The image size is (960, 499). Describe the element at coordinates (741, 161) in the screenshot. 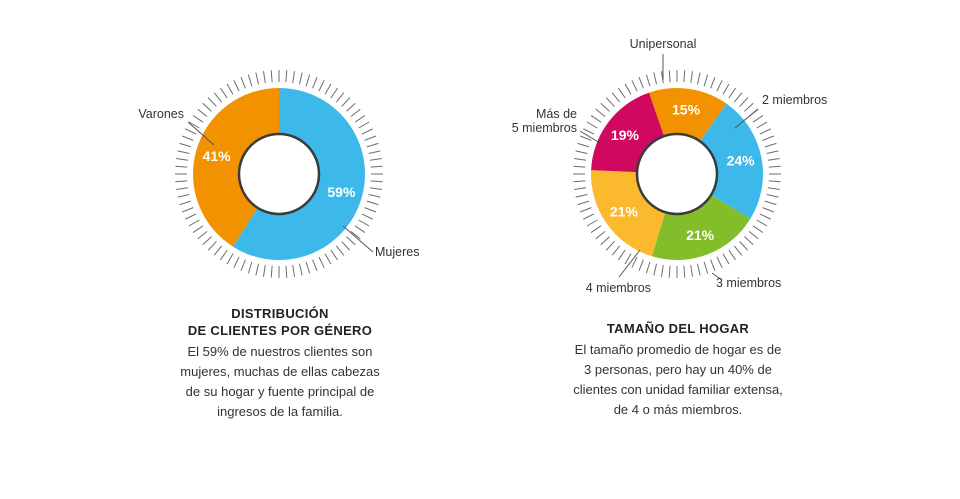

I see `value-label-2-miembros: 24%` at that location.